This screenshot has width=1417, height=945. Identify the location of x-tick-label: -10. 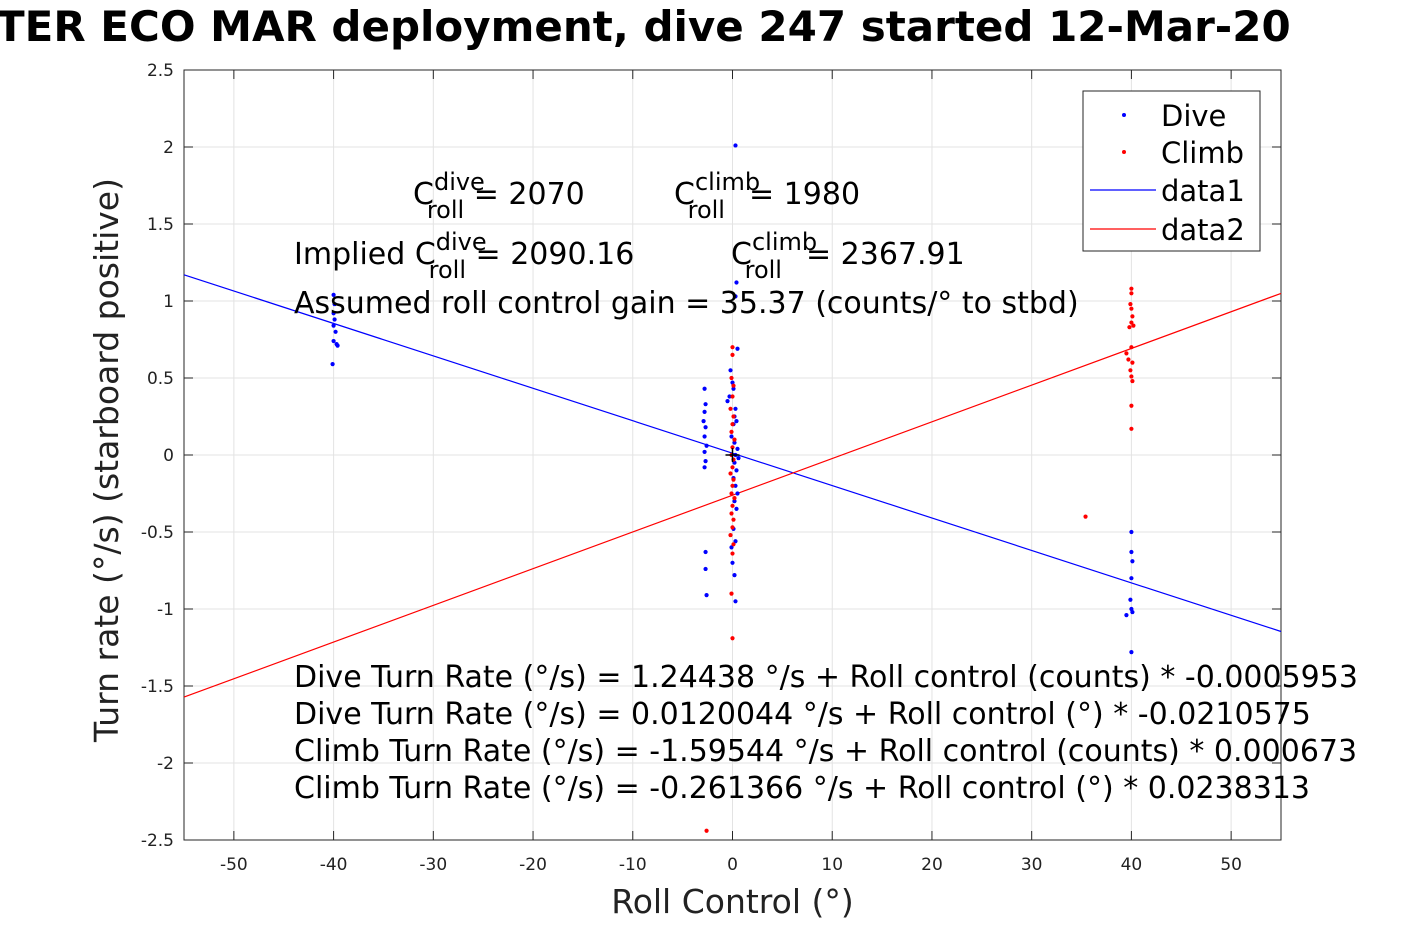
(633, 865).